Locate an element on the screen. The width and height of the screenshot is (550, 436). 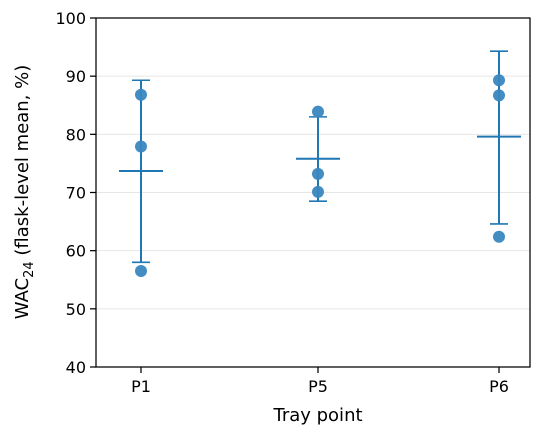
y-tick-label: 70 is located at coordinates (76, 193).